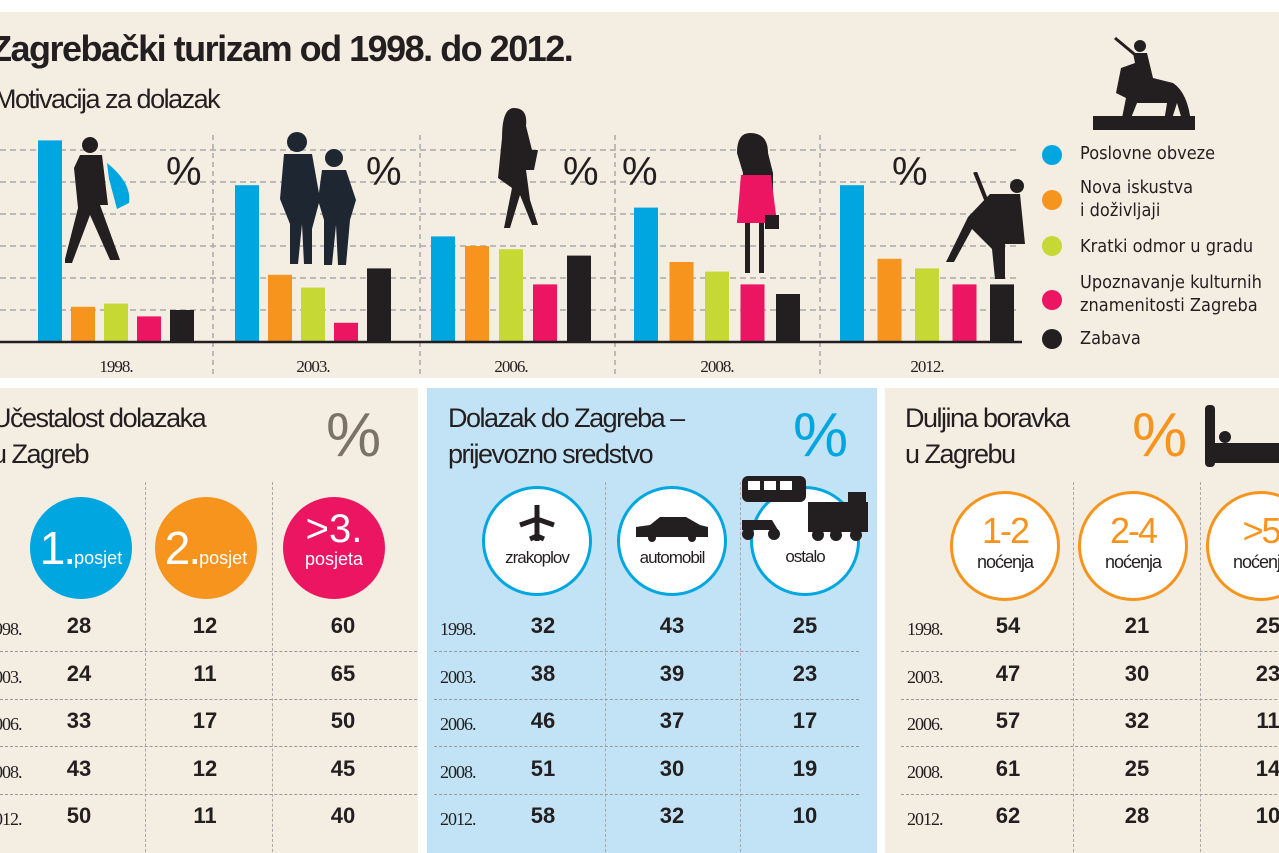 The height and width of the screenshot is (853, 1279). Describe the element at coordinates (1110, 338) in the screenshot. I see `legend-label: Zabava` at that location.